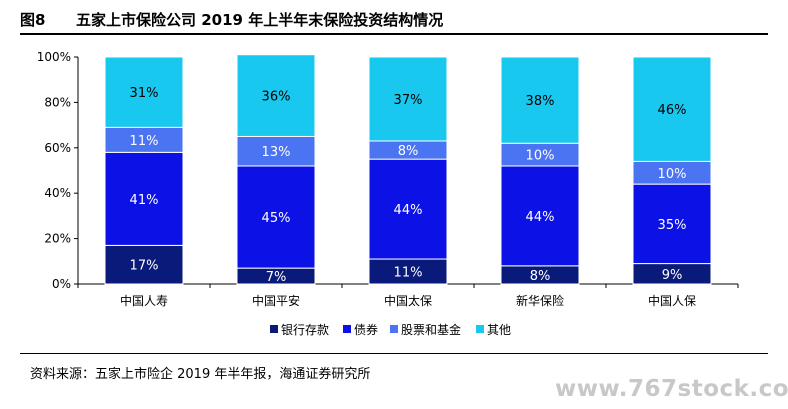  Describe the element at coordinates (671, 389) in the screenshot. I see `watermark: www.767stock.com` at that location.